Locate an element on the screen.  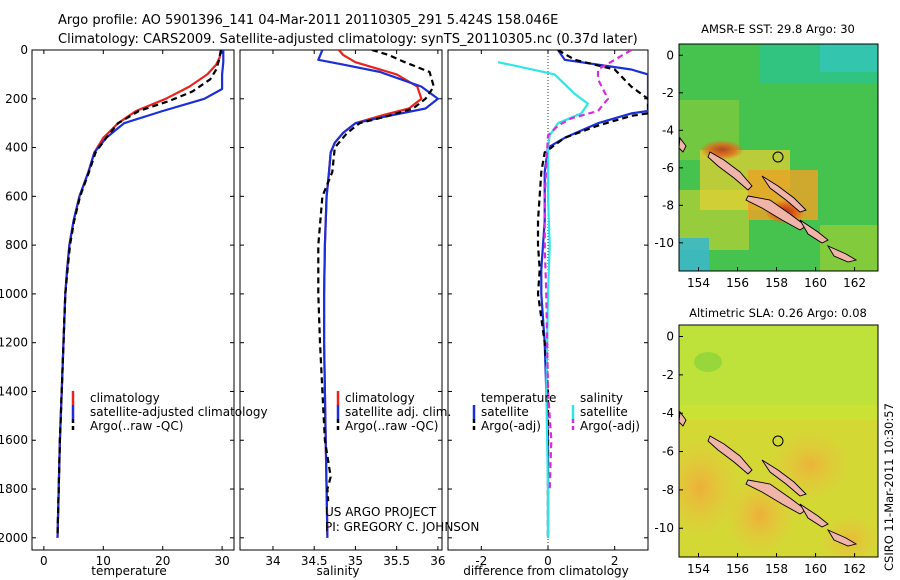
y-tick-label: 1400 is located at coordinates (14, 391).